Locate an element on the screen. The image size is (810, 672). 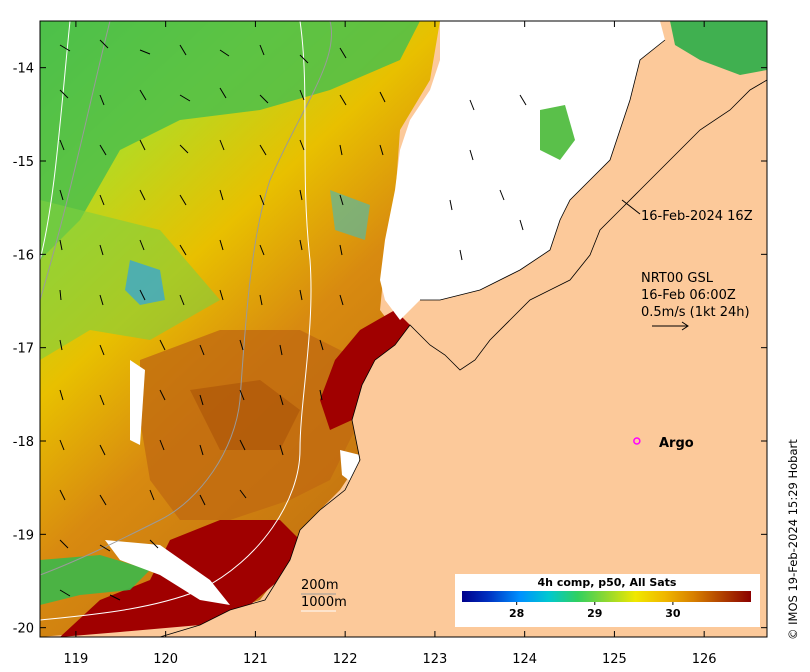
hot-patch is located at coordinates (365, 370).